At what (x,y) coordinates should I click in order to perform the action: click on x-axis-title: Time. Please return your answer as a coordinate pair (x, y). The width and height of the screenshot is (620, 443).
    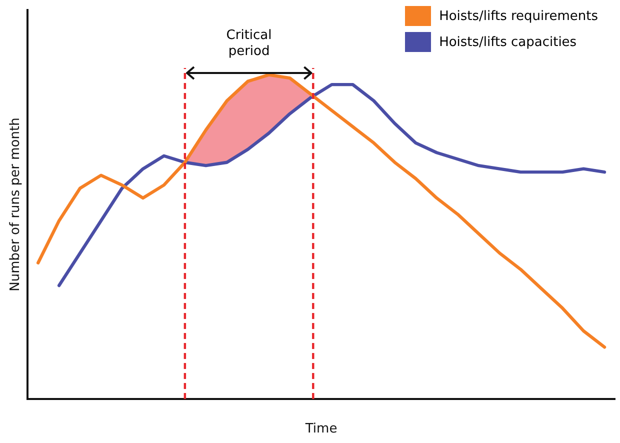
    Looking at the image, I should click on (321, 429).